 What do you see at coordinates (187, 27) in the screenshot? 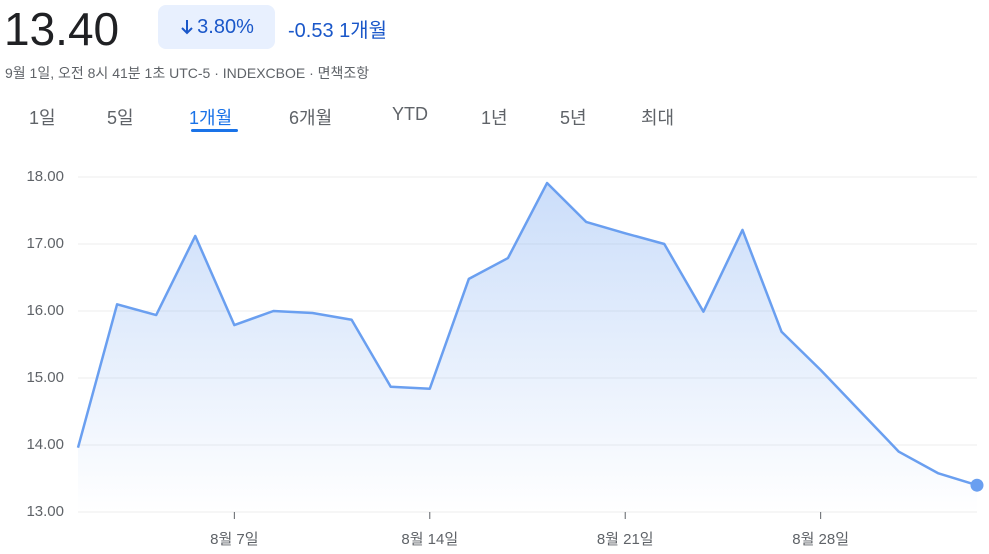
I see `down-arrow` at bounding box center [187, 27].